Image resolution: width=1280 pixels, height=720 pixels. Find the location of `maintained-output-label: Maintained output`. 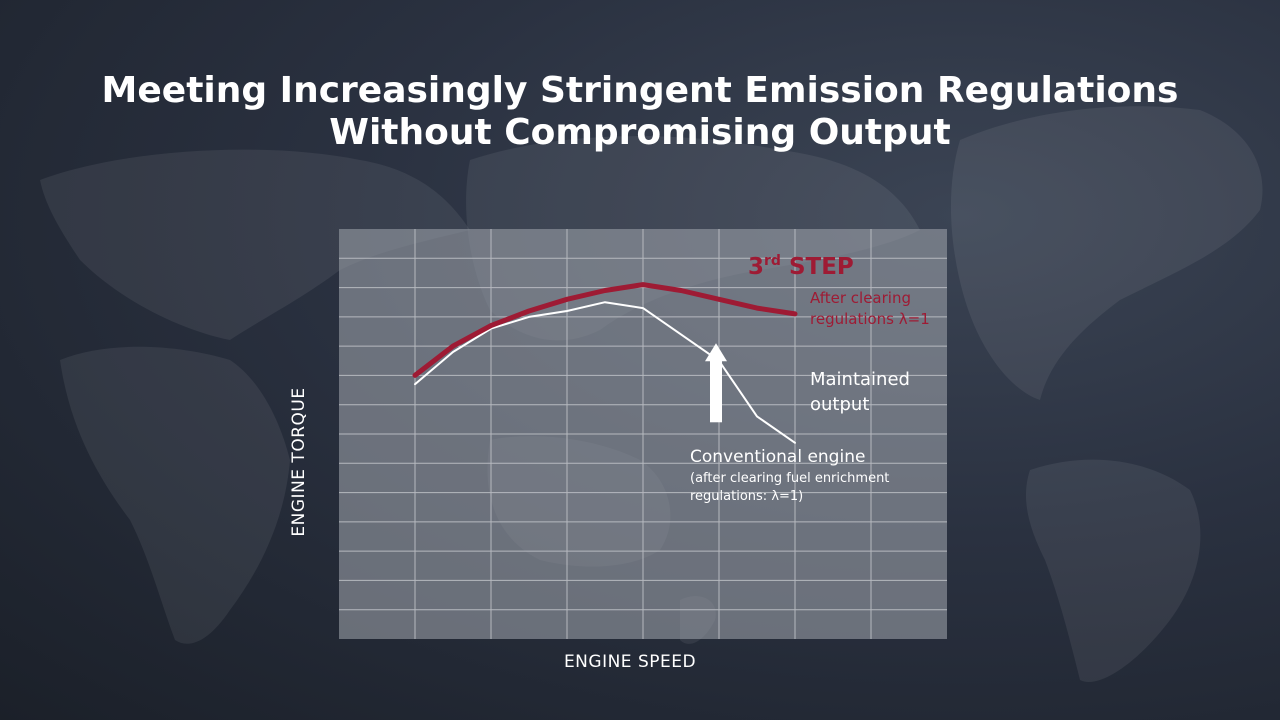

maintained-output-label: Maintained output is located at coordinates (860, 392).